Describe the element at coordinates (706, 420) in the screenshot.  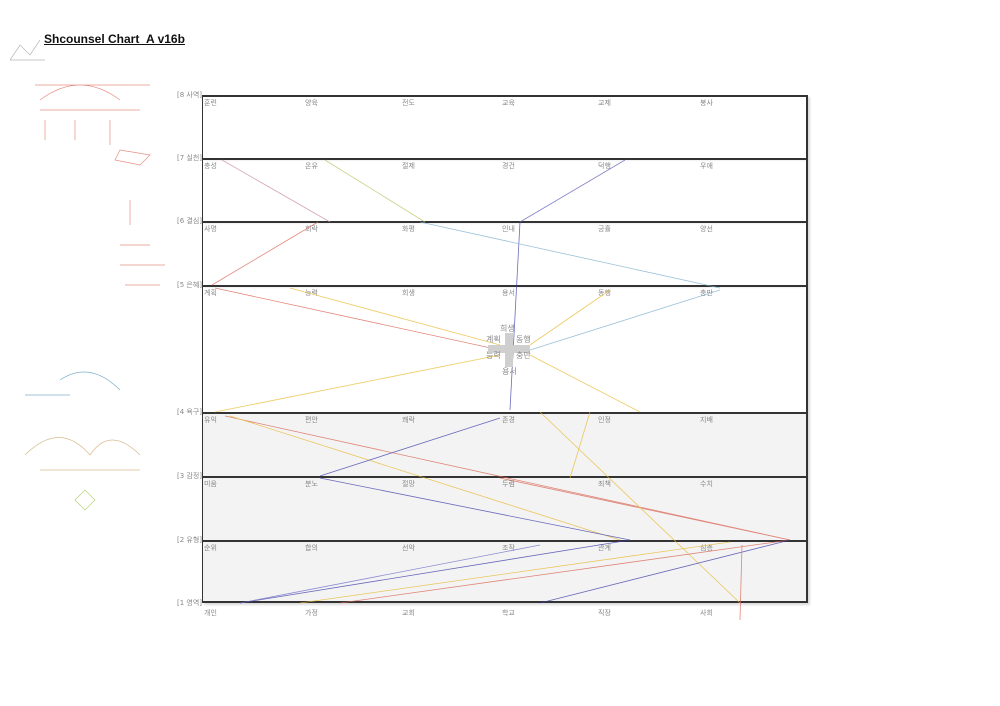
I see `node-label: 지배` at that location.